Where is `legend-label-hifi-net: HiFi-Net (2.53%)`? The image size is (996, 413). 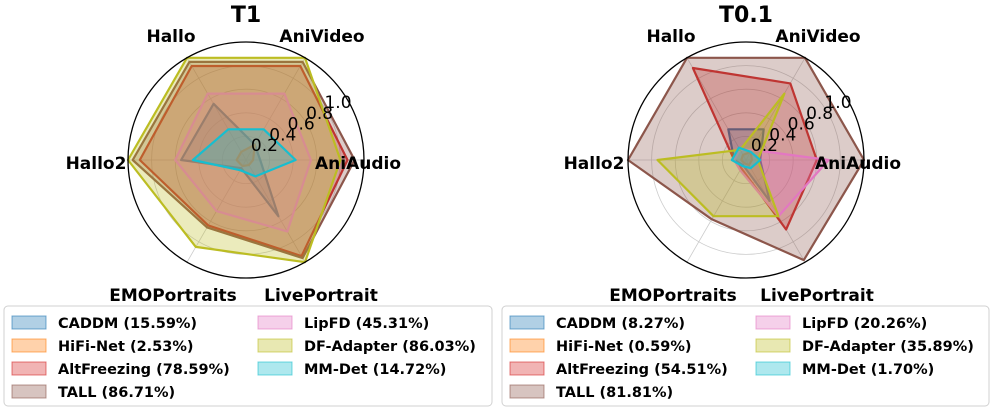 legend-label-hifi-net: HiFi-Net (2.53%) is located at coordinates (126, 347).